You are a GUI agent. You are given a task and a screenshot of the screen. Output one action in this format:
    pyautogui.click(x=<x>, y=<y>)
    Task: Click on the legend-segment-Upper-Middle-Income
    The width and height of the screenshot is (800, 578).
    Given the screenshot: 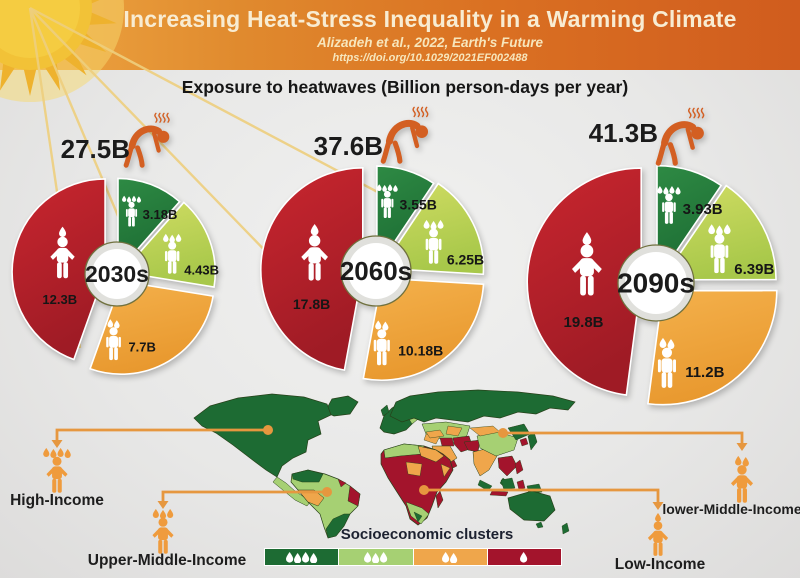 What is the action you would take?
    pyautogui.click(x=376, y=557)
    